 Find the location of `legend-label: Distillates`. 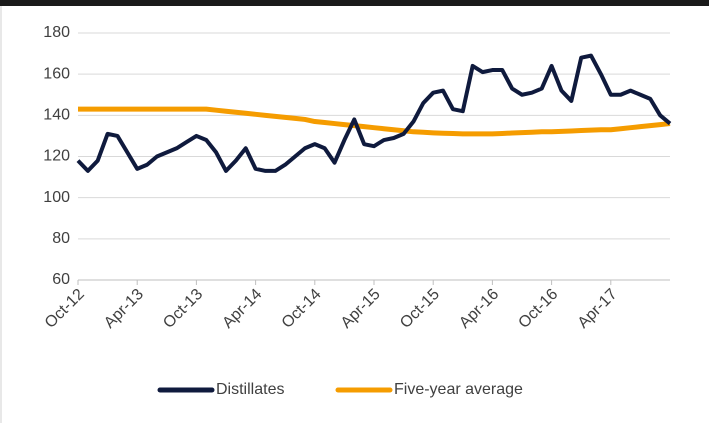

legend-label: Distillates is located at coordinates (250, 389).